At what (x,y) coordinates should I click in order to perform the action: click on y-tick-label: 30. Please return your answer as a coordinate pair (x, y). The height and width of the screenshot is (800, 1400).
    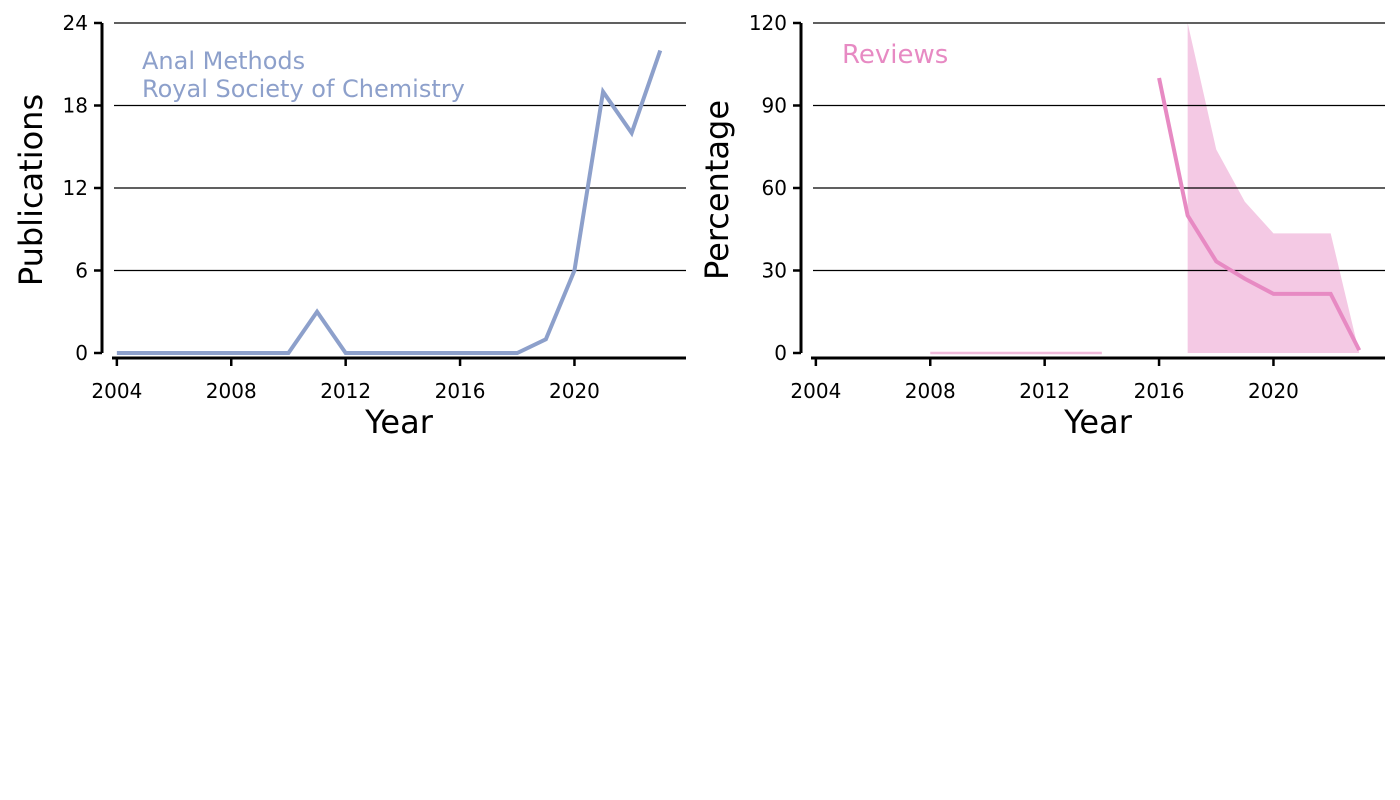
    Looking at the image, I should click on (774, 271).